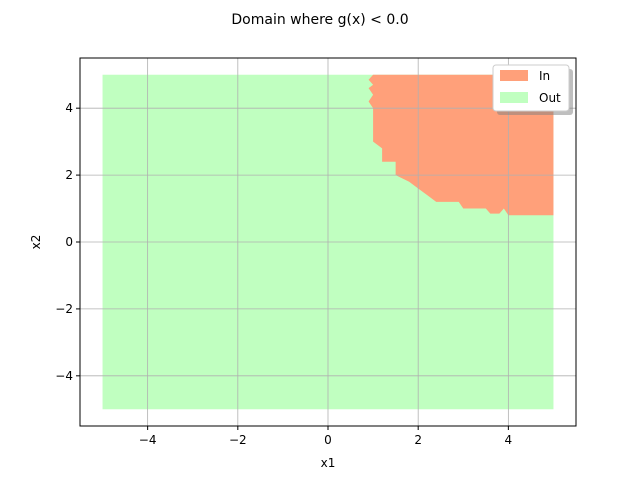  I want to click on y-tick-label: 4, so click(69, 108).